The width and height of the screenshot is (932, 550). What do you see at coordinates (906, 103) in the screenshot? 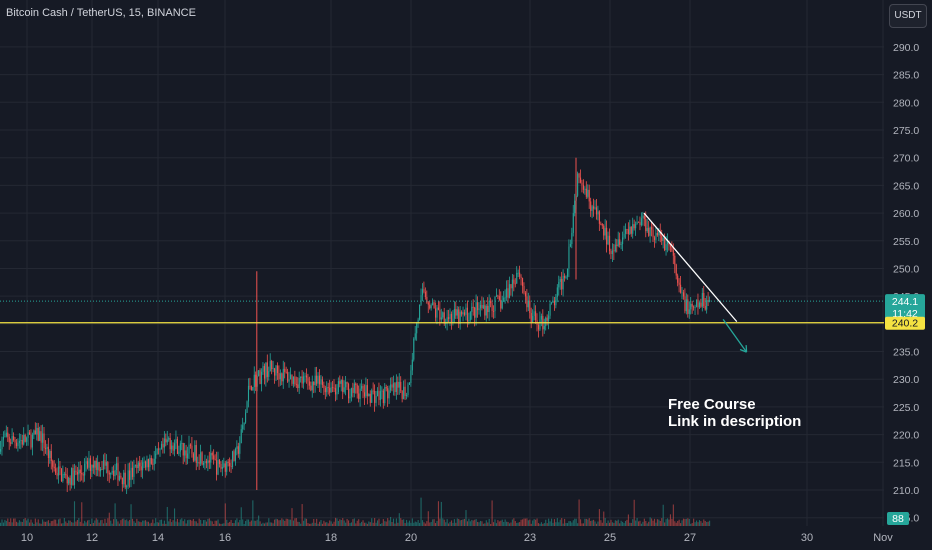
I see `price-tick-label: 280.0` at bounding box center [906, 103].